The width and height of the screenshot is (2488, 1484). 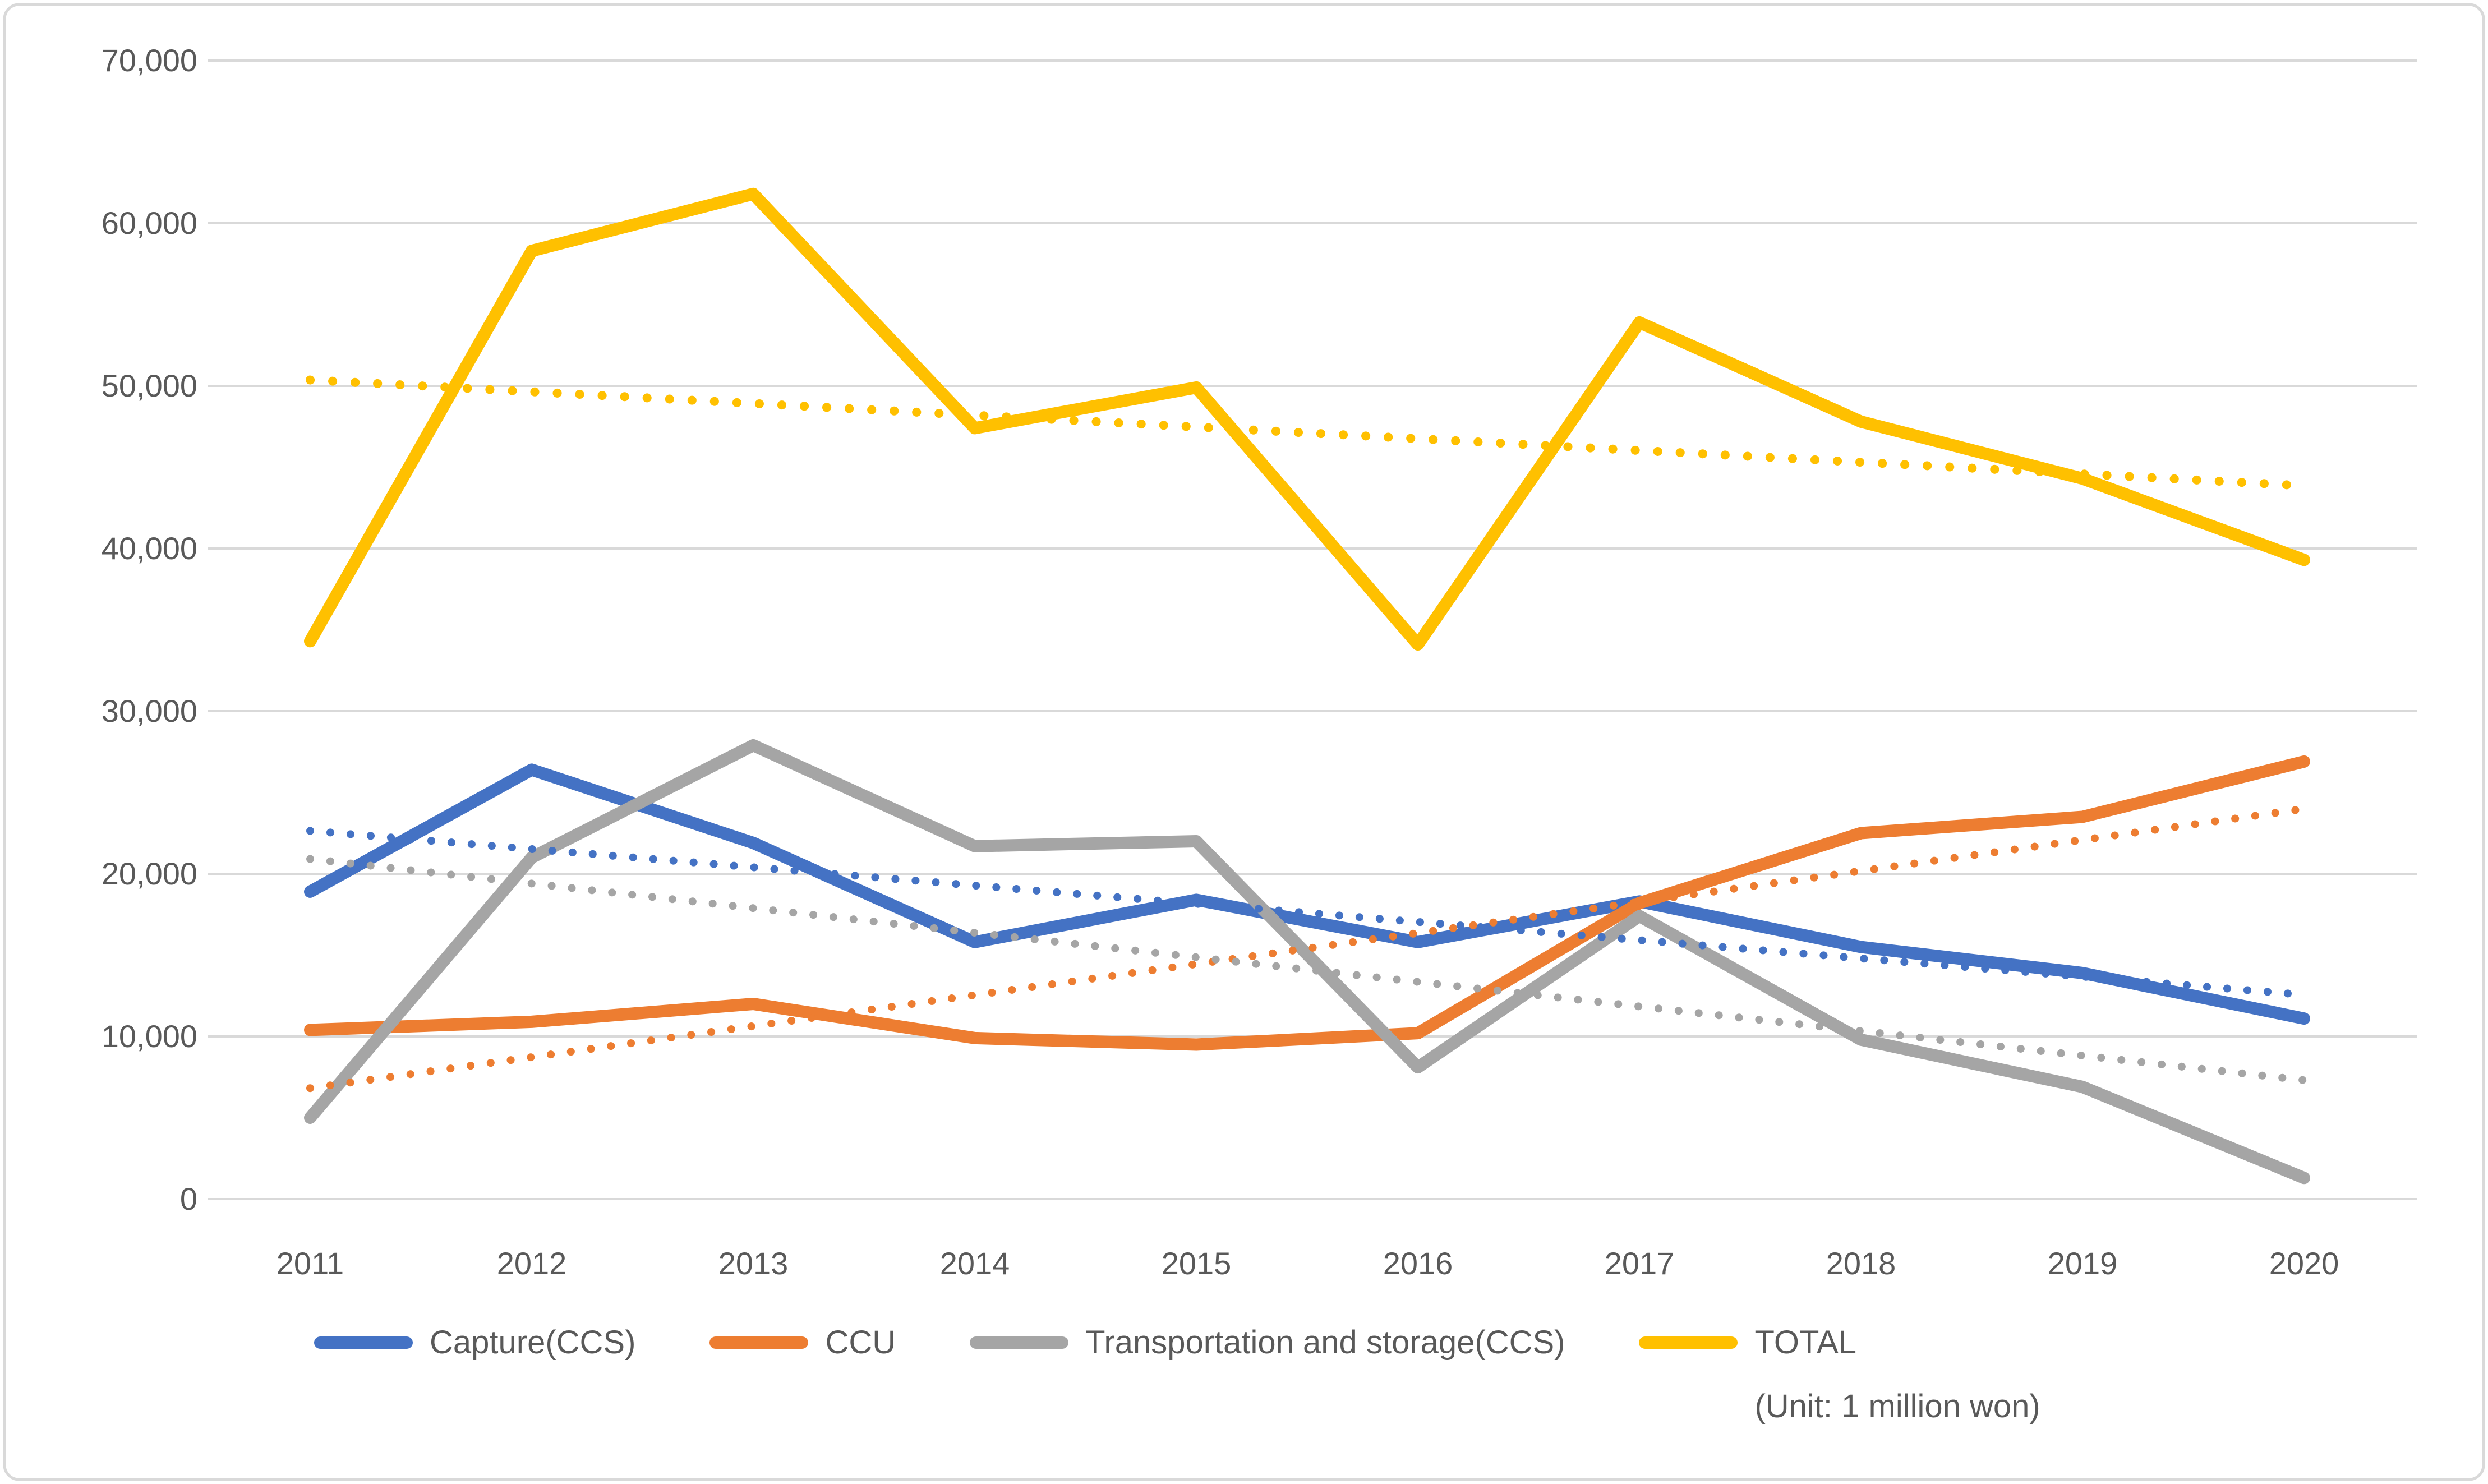 I want to click on x-tick-label: 2016, so click(x=1418, y=1263).